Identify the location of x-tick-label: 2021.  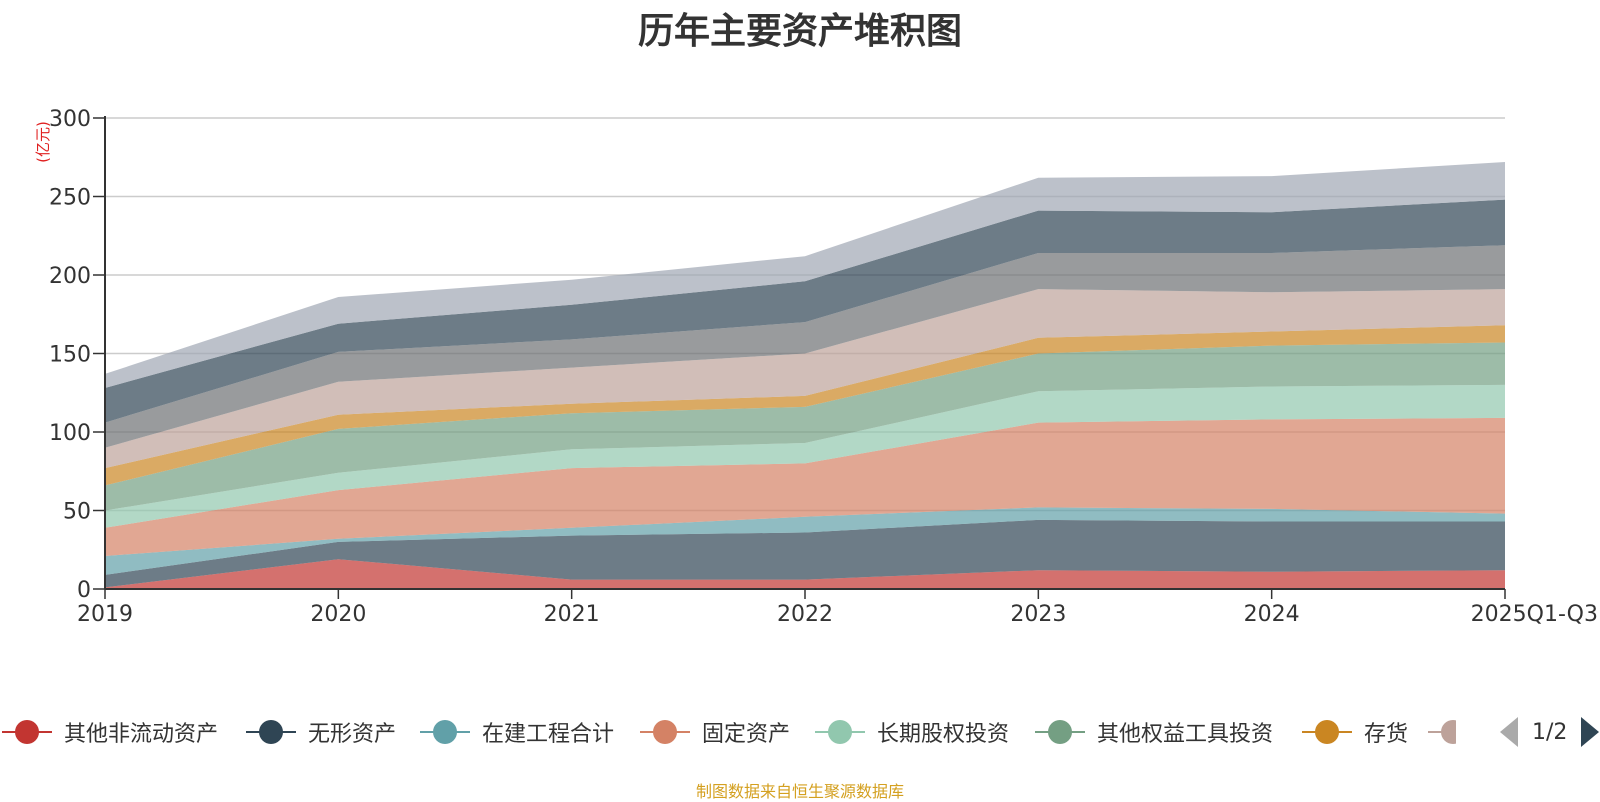
(572, 614).